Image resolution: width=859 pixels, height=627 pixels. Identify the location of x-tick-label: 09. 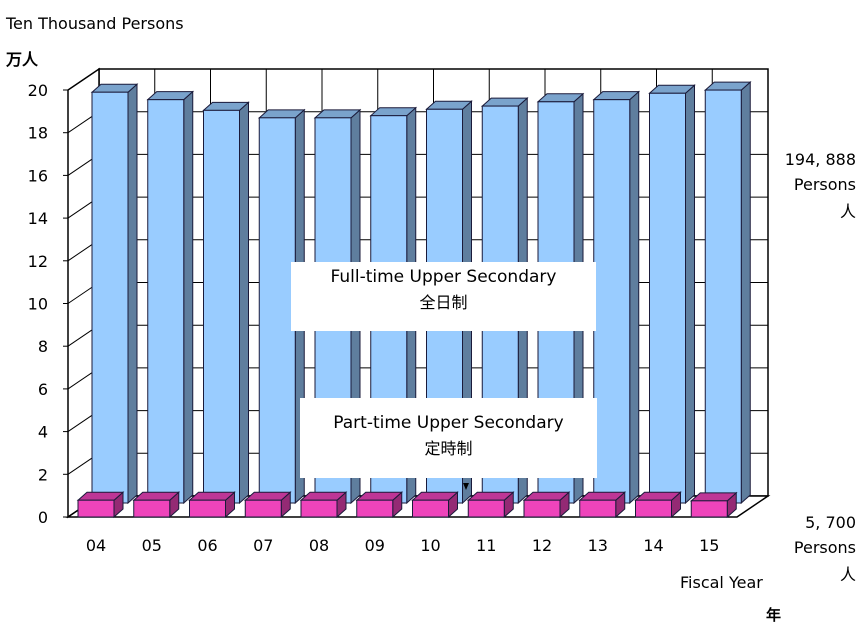
(375, 545).